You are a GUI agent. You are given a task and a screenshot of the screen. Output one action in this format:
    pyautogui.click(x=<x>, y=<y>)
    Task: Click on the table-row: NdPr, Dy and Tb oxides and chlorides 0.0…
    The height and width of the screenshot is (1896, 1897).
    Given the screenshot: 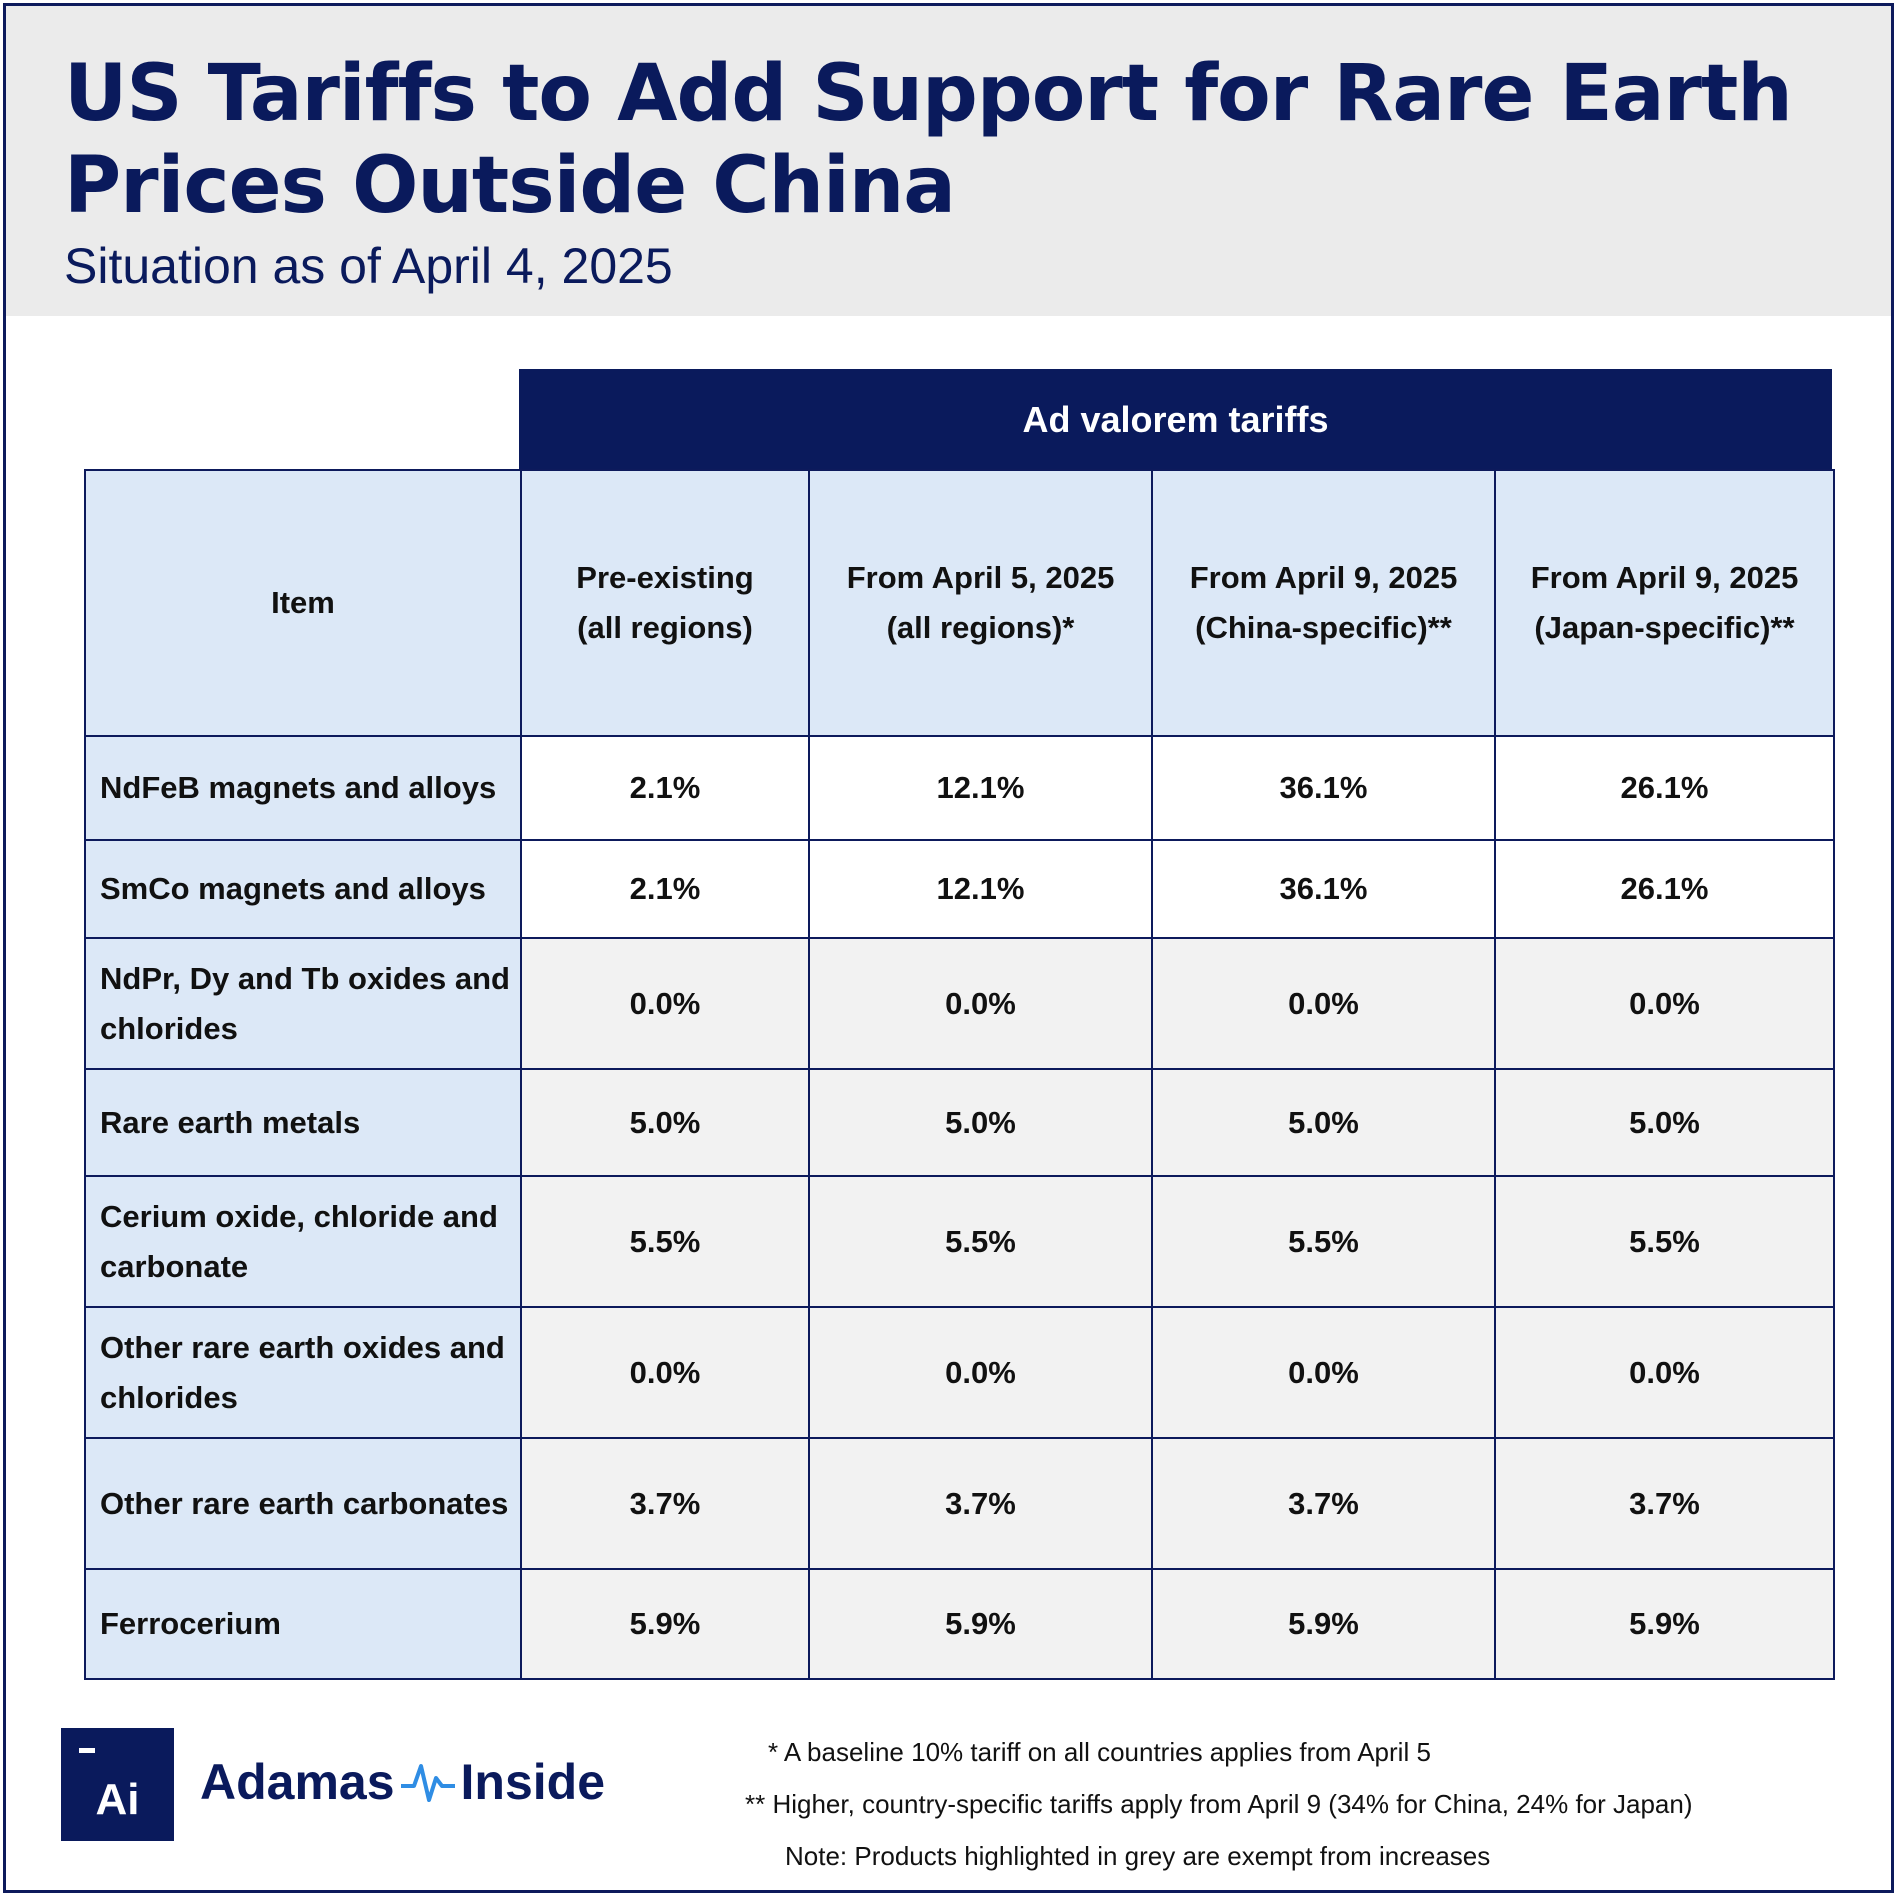 What is the action you would take?
    pyautogui.click(x=959, y=1003)
    